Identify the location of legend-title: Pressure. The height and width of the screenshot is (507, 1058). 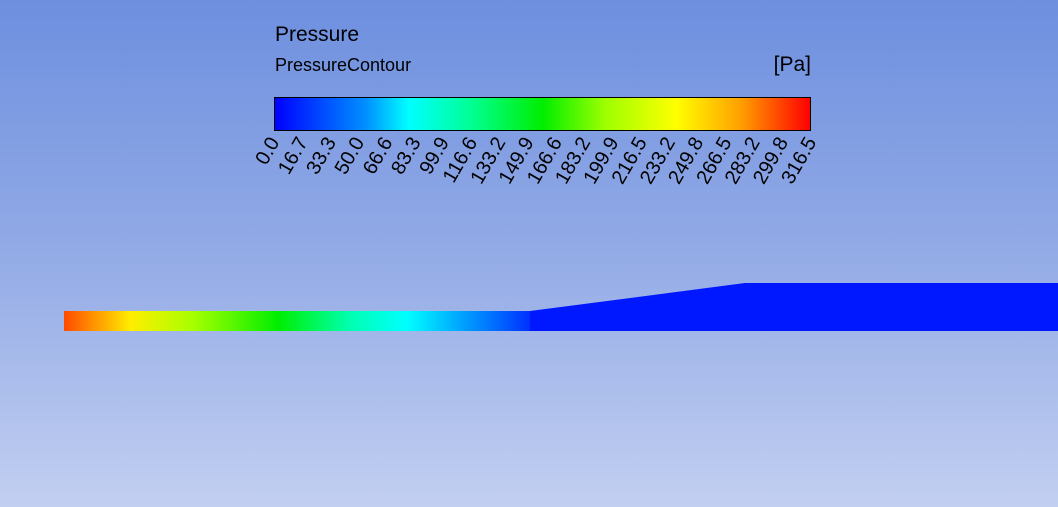
(317, 34).